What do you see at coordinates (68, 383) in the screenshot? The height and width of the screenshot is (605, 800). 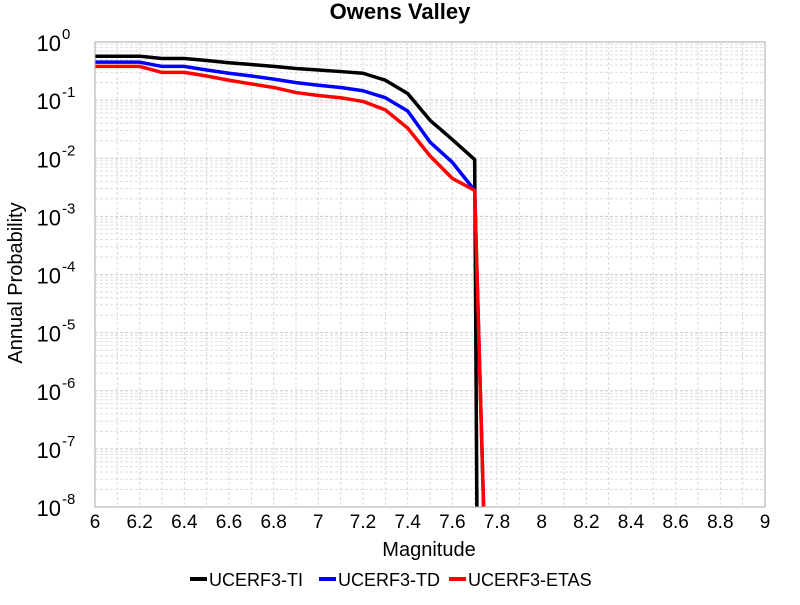 I see `y-tick-exponent: -6` at bounding box center [68, 383].